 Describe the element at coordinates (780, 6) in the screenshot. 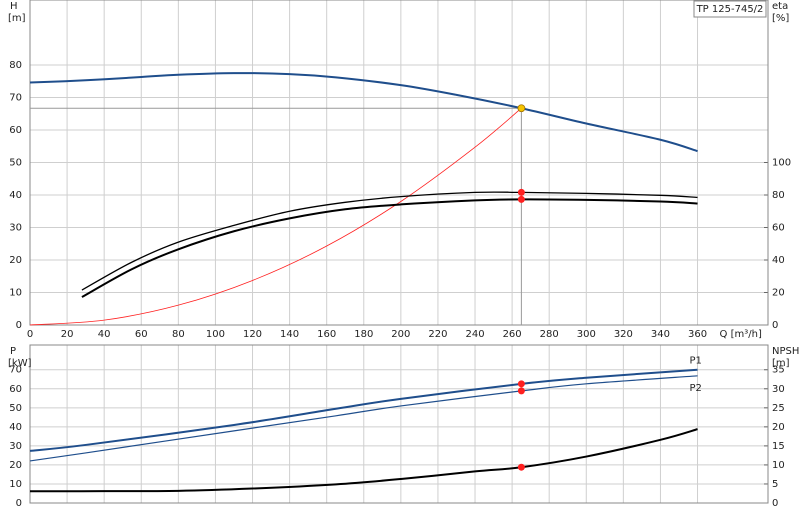

I see `y2-axis-title: eta` at that location.